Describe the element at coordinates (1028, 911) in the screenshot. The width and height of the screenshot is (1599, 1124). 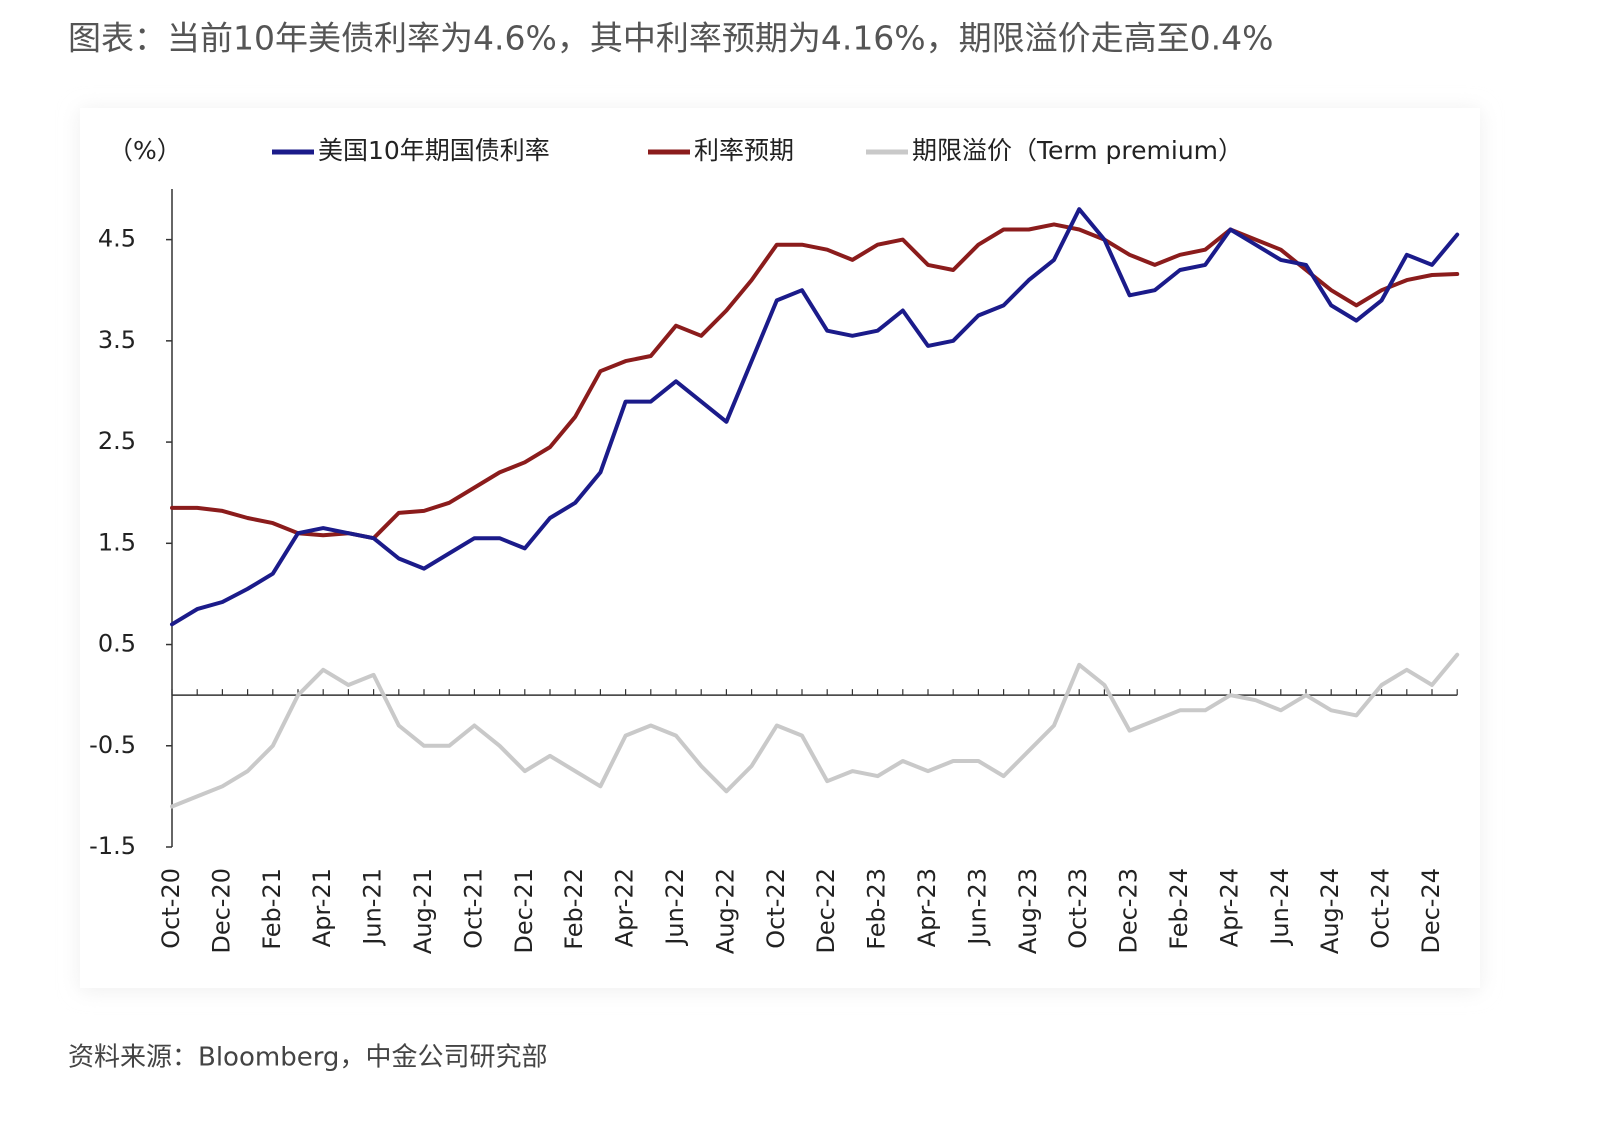
I see `x-tick-label: Aug-23` at that location.